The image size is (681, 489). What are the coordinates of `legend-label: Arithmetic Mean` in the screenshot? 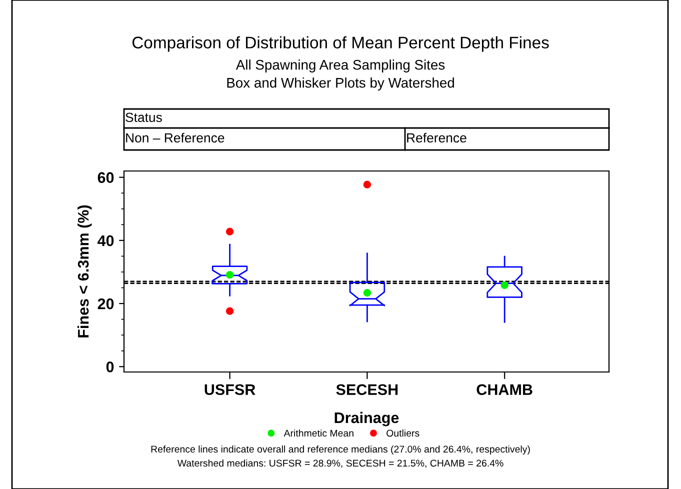 It's located at (319, 433).